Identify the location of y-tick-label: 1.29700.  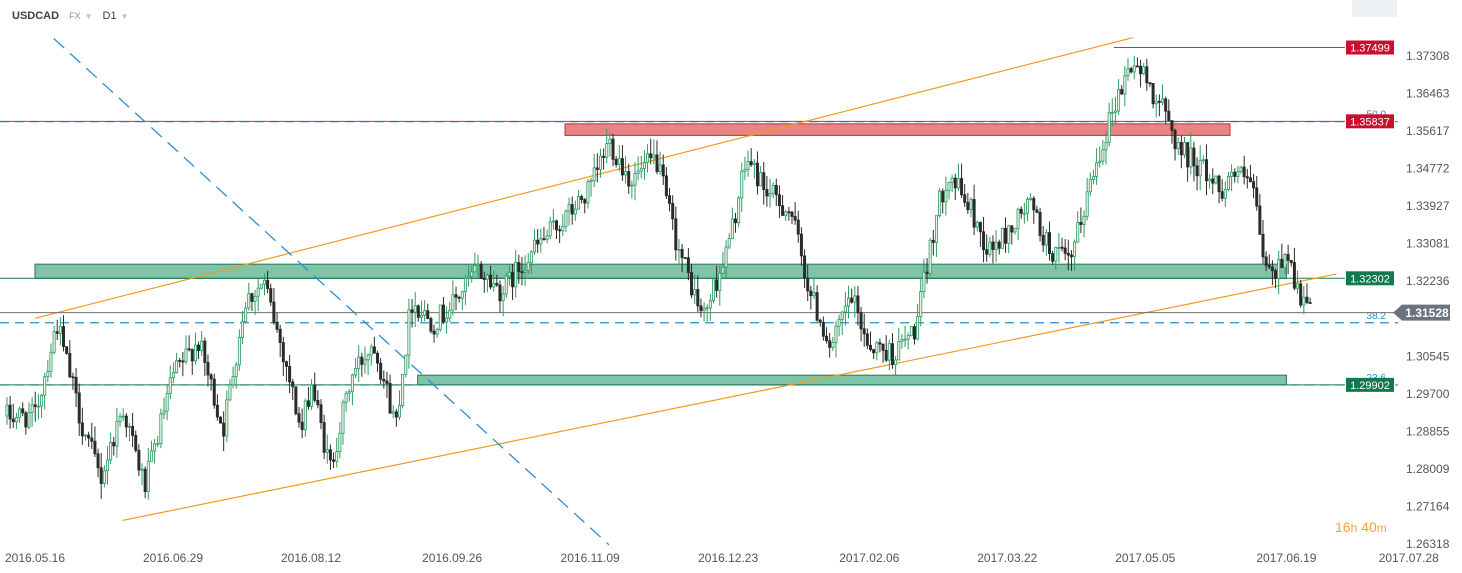
(1428, 394).